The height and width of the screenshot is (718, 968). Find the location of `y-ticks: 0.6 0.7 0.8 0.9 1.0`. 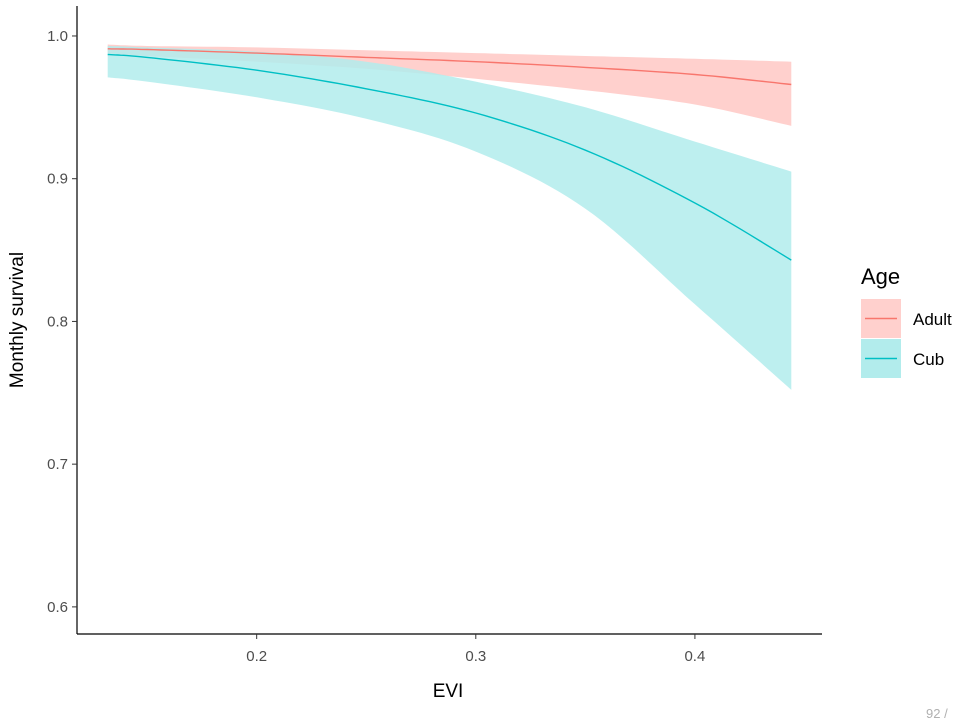

y-ticks: 0.6 0.7 0.8 0.9 1.0 is located at coordinates (62, 322).